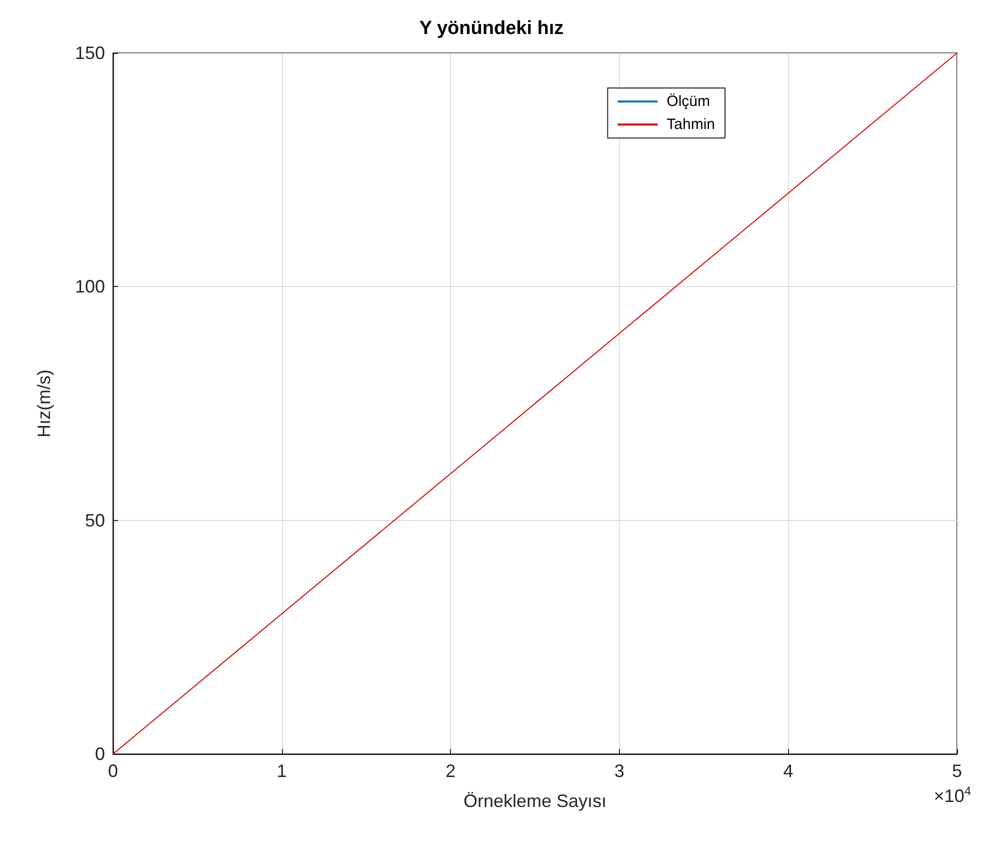 The height and width of the screenshot is (861, 983). What do you see at coordinates (688, 101) in the screenshot?
I see `legend-label: Ölçüm` at bounding box center [688, 101].